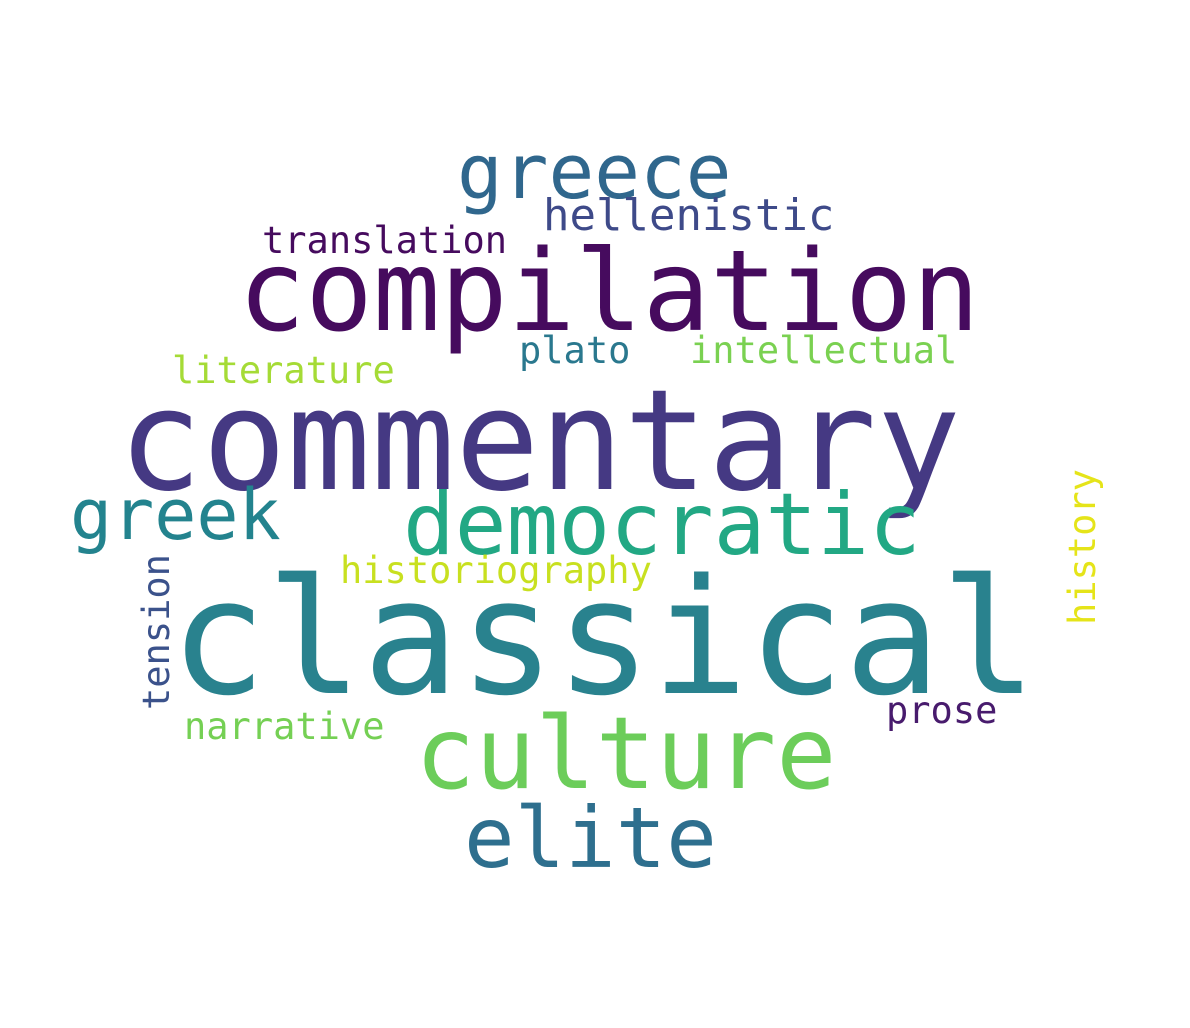  I want to click on word-elite: elite, so click(590, 838).